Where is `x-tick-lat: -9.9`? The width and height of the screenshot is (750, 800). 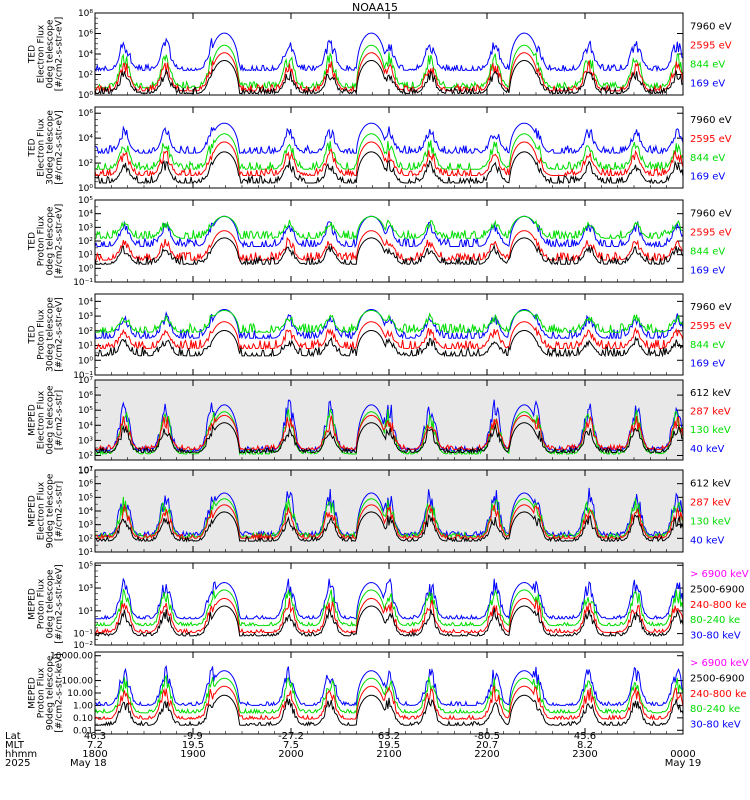
x-tick-lat: -9.9 is located at coordinates (193, 736).